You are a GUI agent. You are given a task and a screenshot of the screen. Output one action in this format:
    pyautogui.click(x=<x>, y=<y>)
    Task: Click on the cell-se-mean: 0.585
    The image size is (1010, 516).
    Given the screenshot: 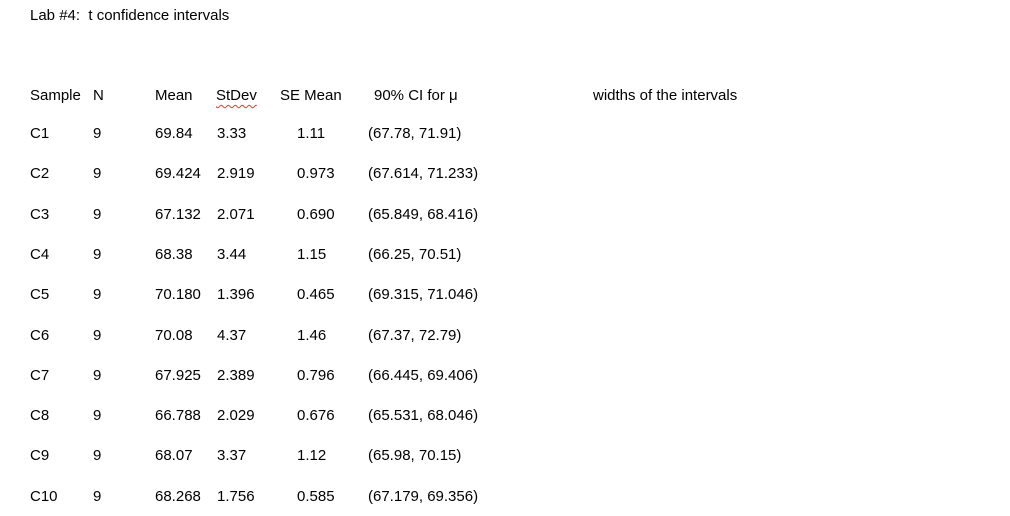 What is the action you would take?
    pyautogui.click(x=316, y=496)
    